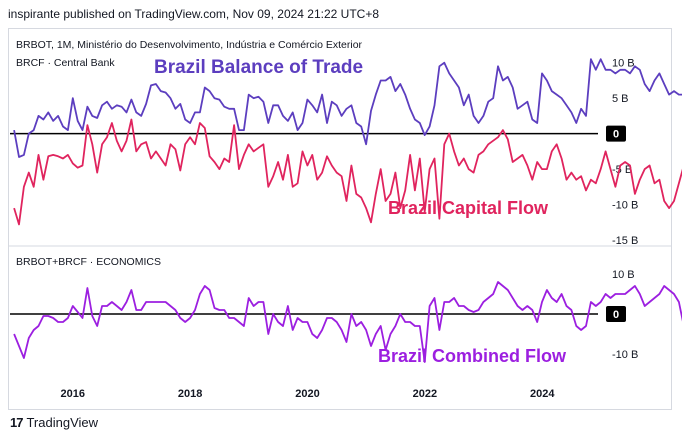  I want to click on tradingview-brand: TradingView, so click(62, 422).